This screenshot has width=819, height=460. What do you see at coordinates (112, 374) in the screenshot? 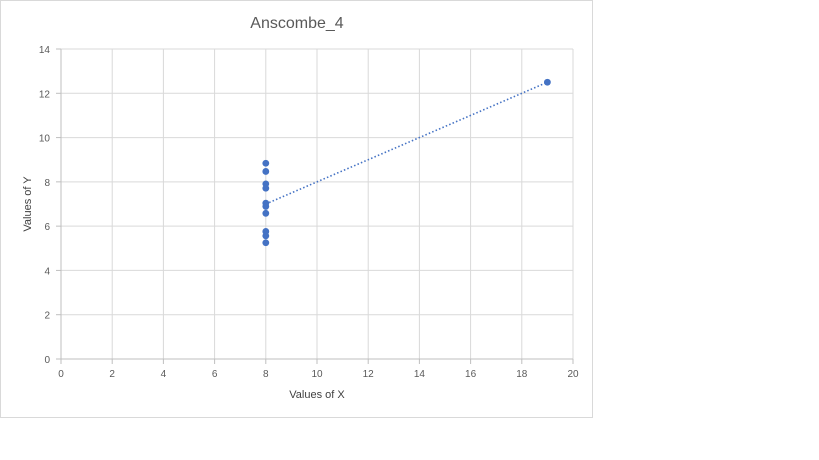
I see `x-tick-label: 2` at bounding box center [112, 374].